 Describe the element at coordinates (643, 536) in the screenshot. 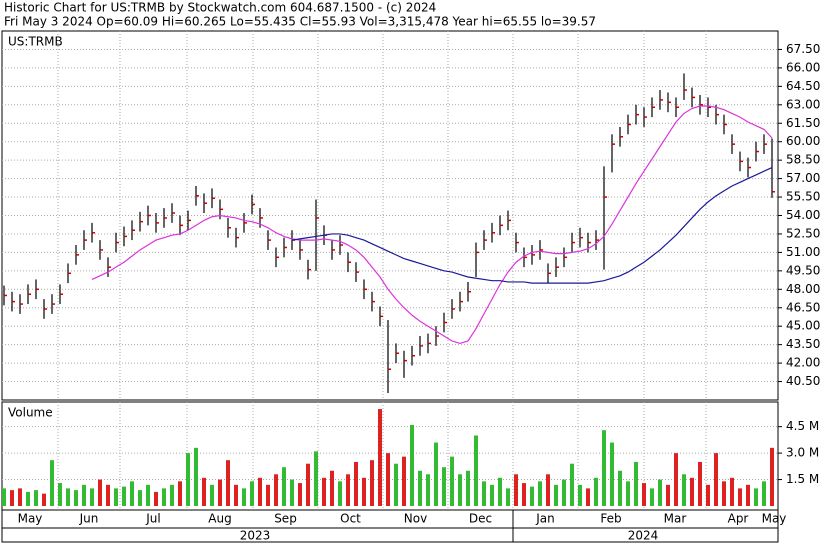

I see `year-label: 2024` at that location.